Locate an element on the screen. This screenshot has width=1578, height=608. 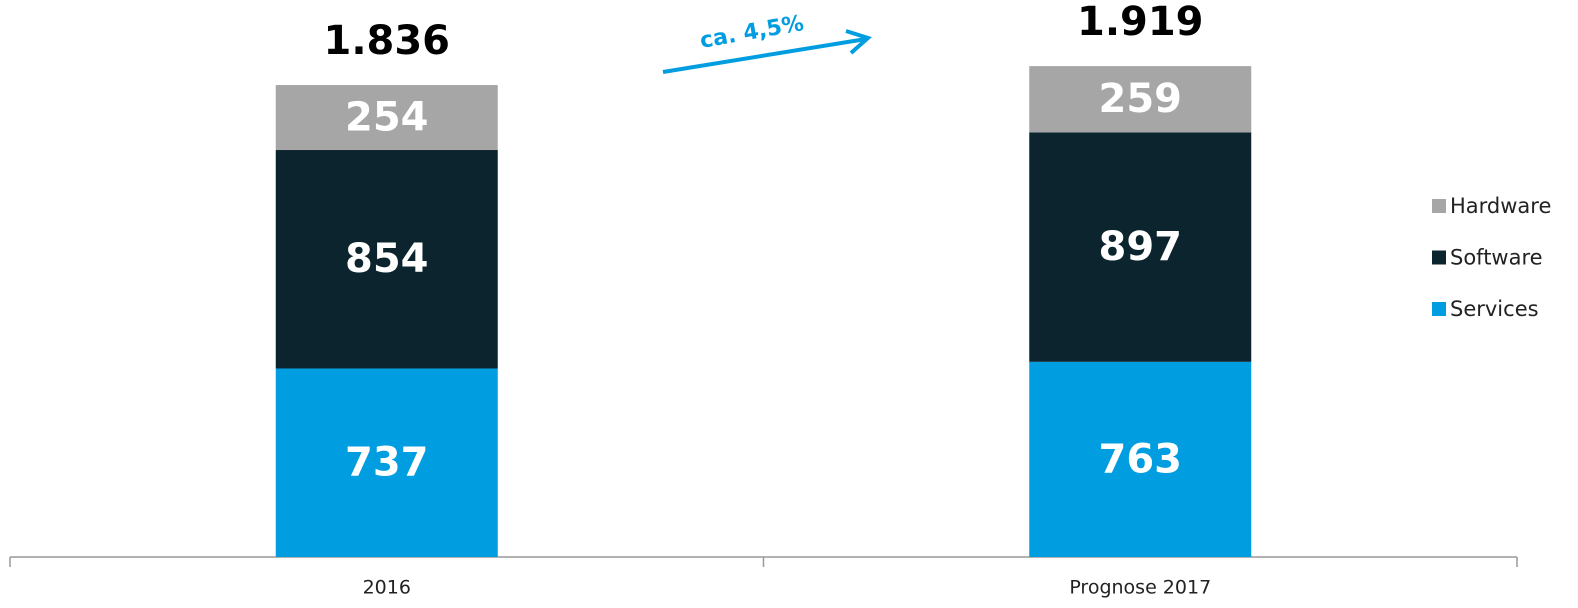
growth-annotation: ca. 4,5% is located at coordinates (752, 32).